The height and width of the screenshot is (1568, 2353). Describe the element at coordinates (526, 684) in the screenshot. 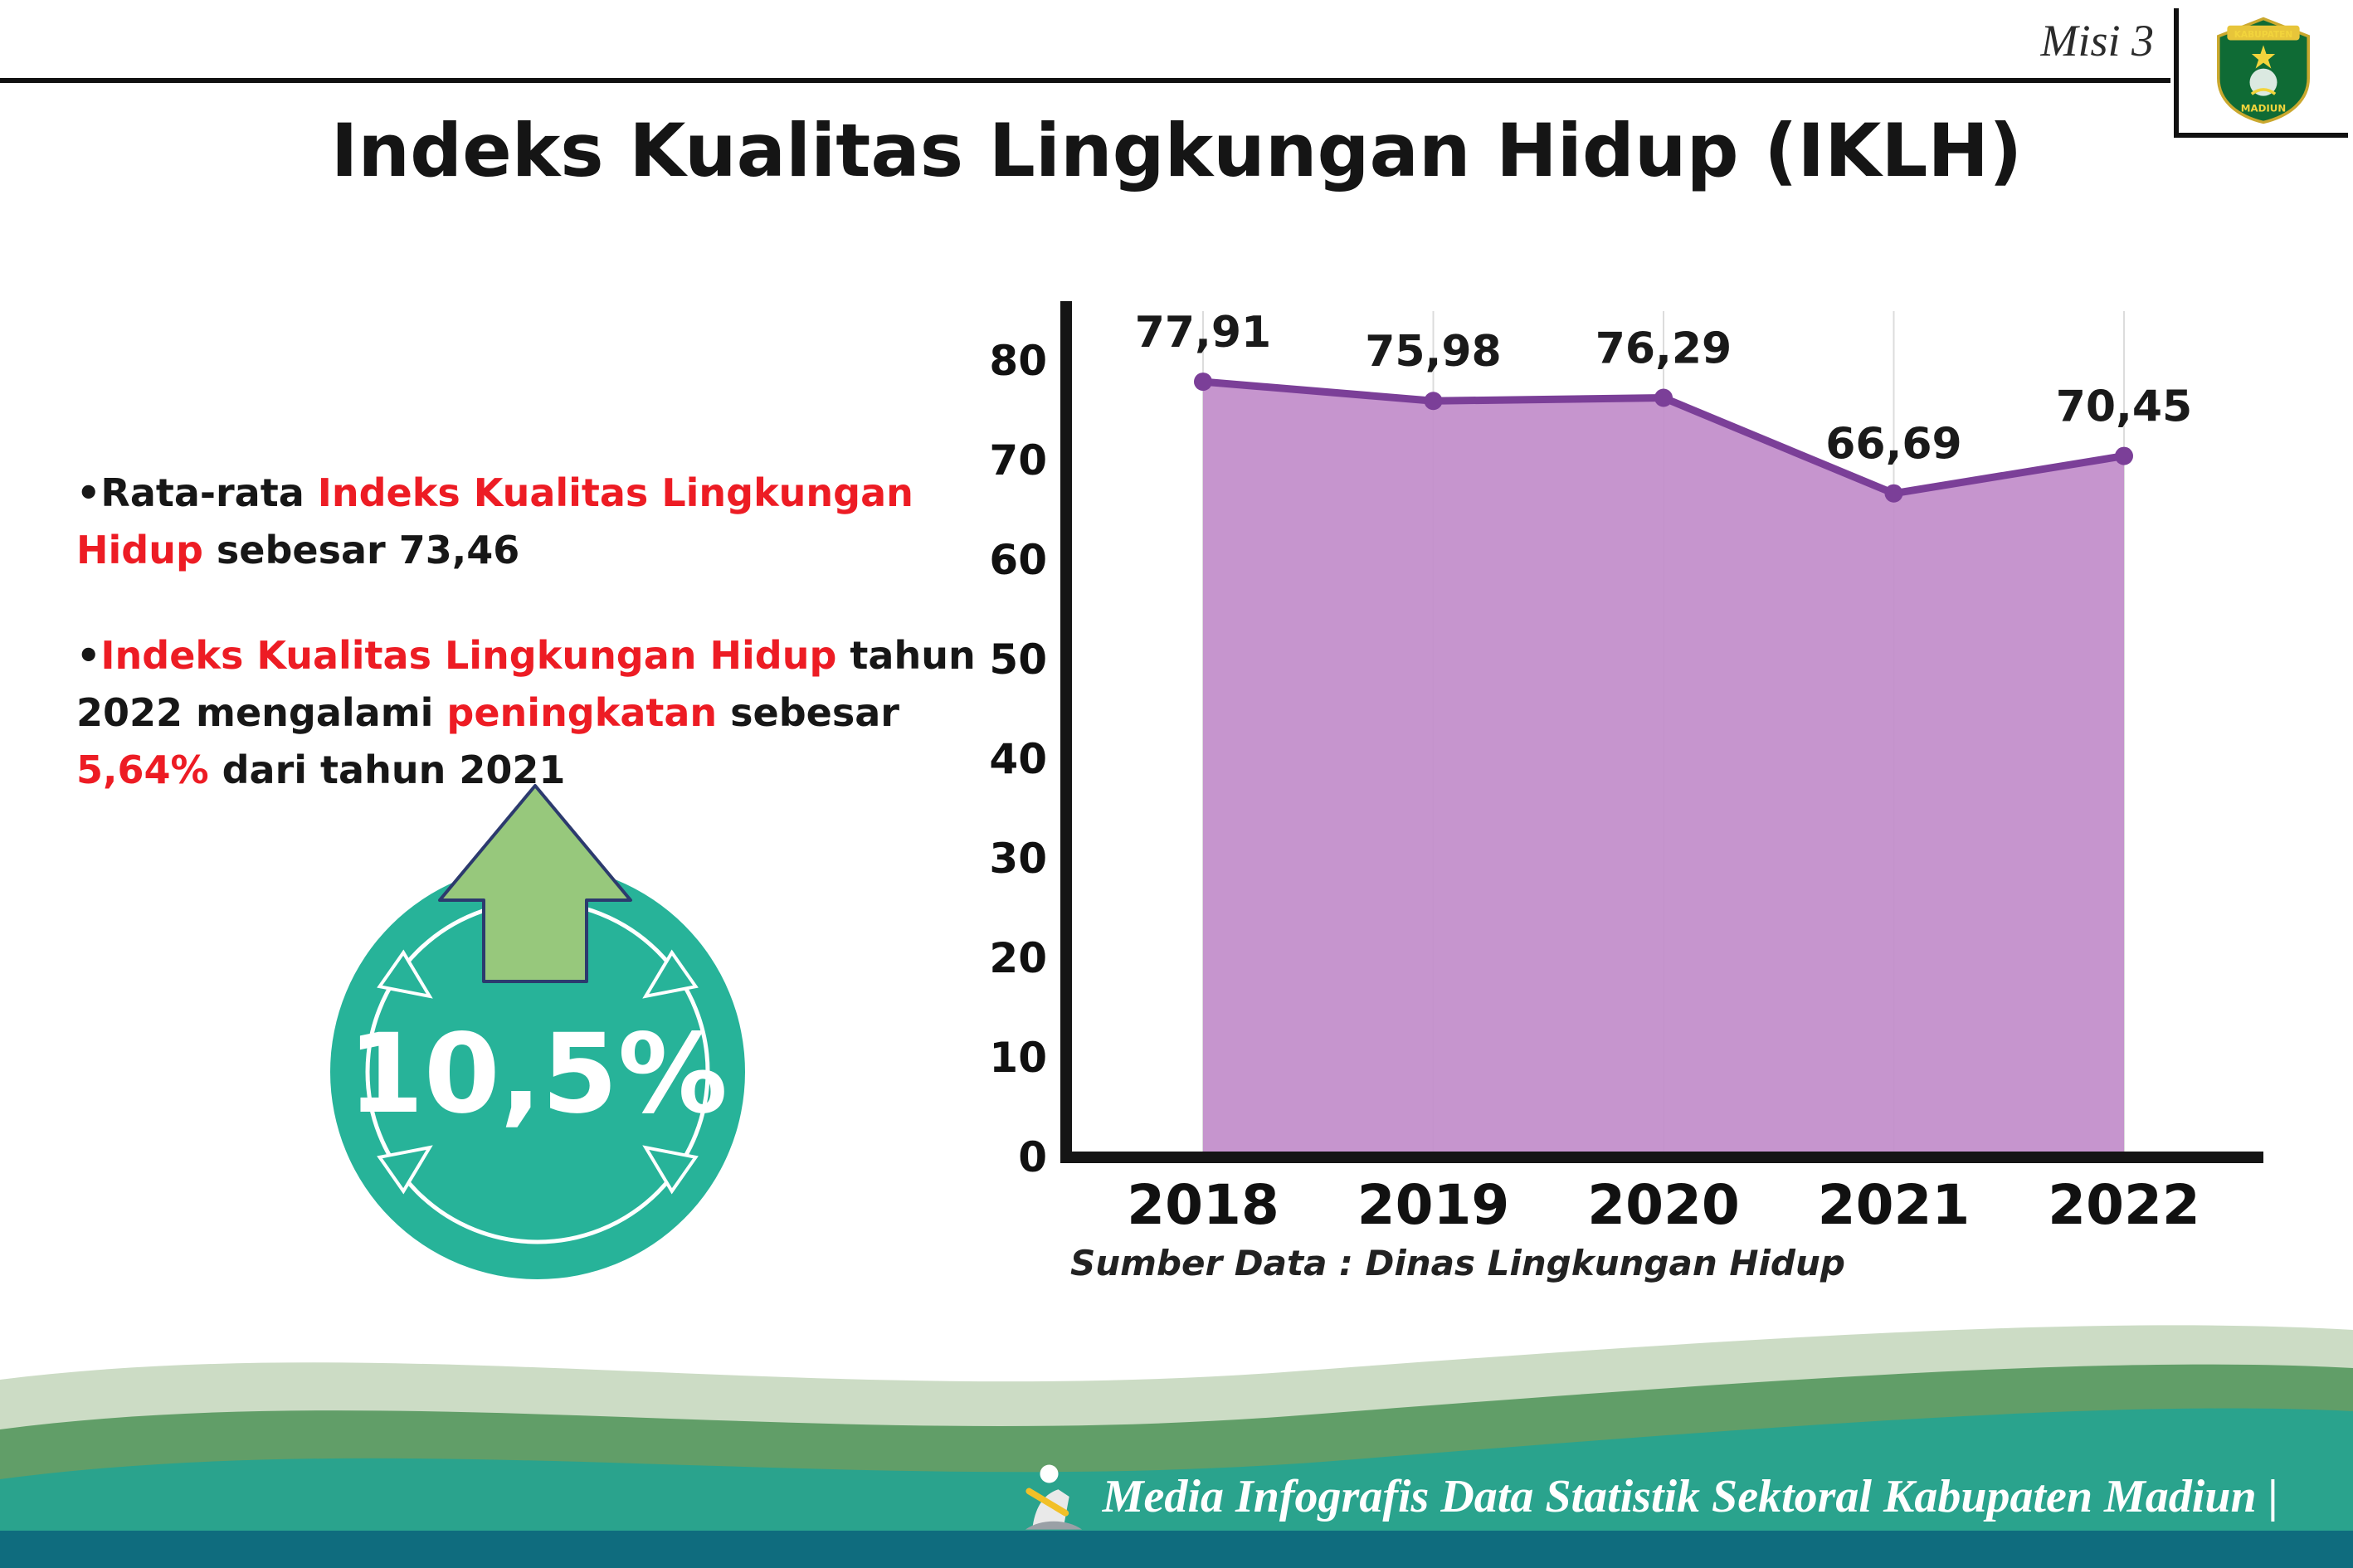

I see `bullet-text-segment: tahun 2022 mengalami` at that location.